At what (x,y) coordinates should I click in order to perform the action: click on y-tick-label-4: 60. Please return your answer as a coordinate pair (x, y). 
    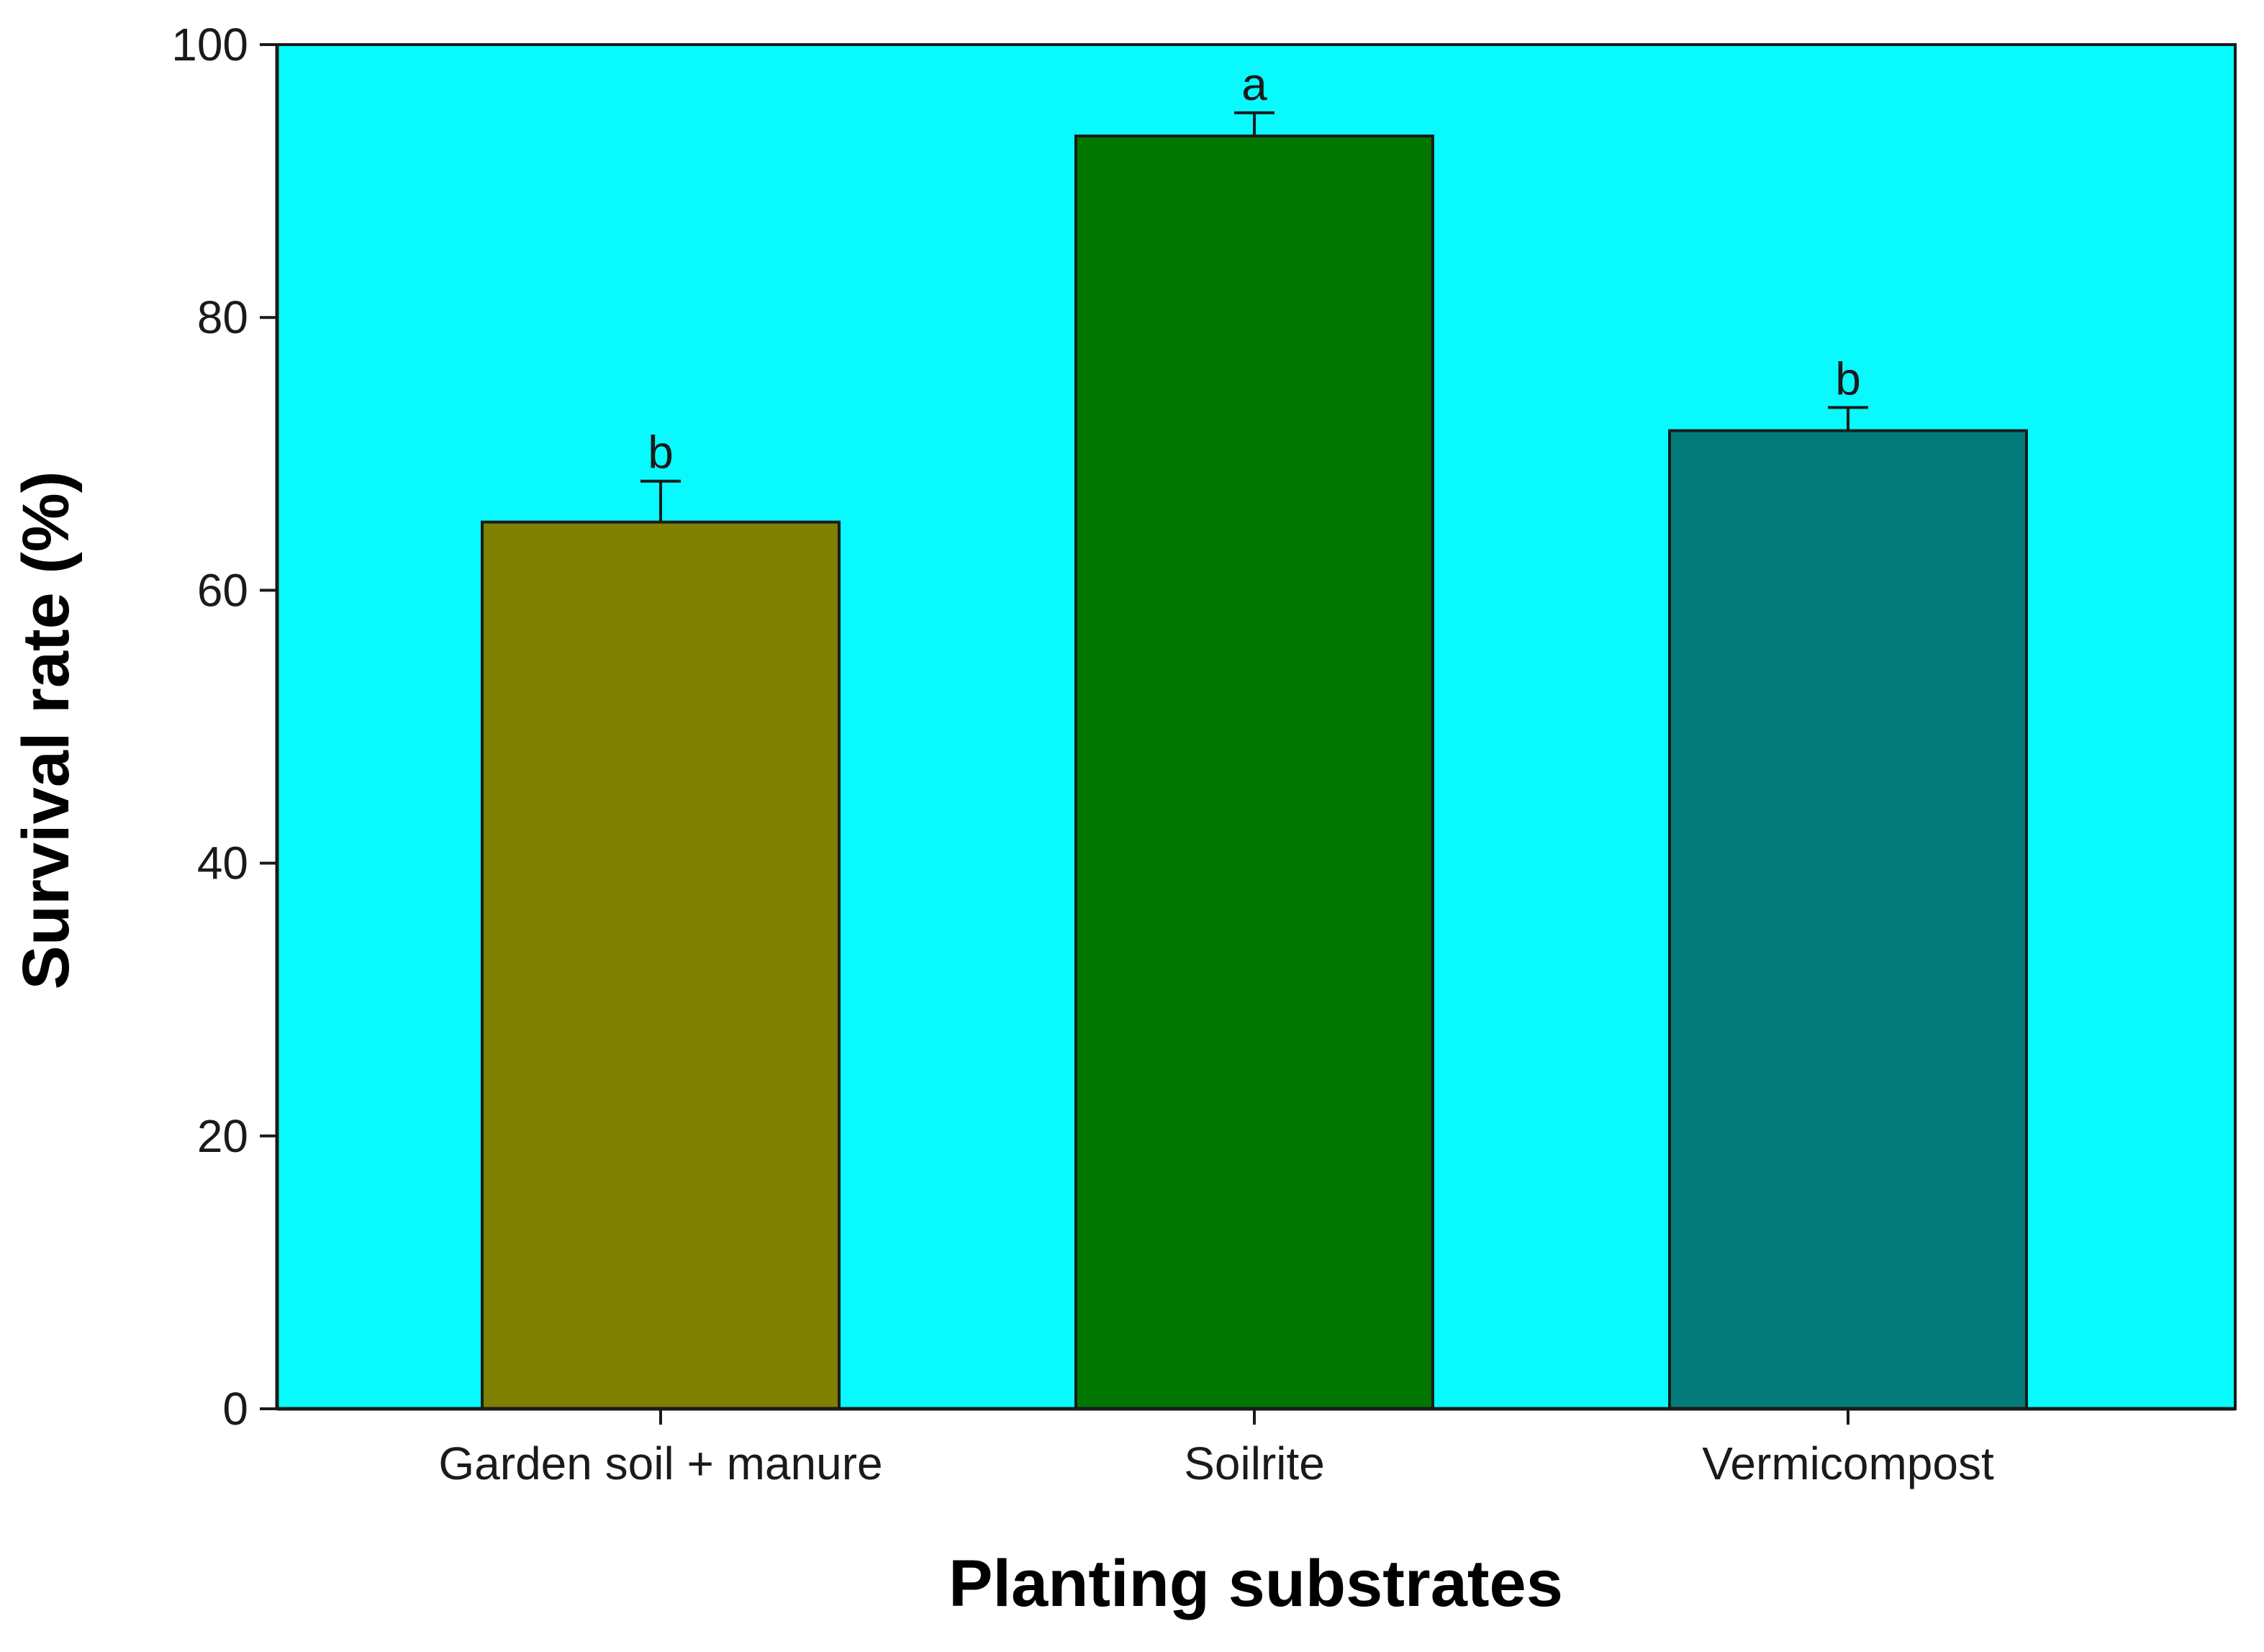
    Looking at the image, I should click on (223, 590).